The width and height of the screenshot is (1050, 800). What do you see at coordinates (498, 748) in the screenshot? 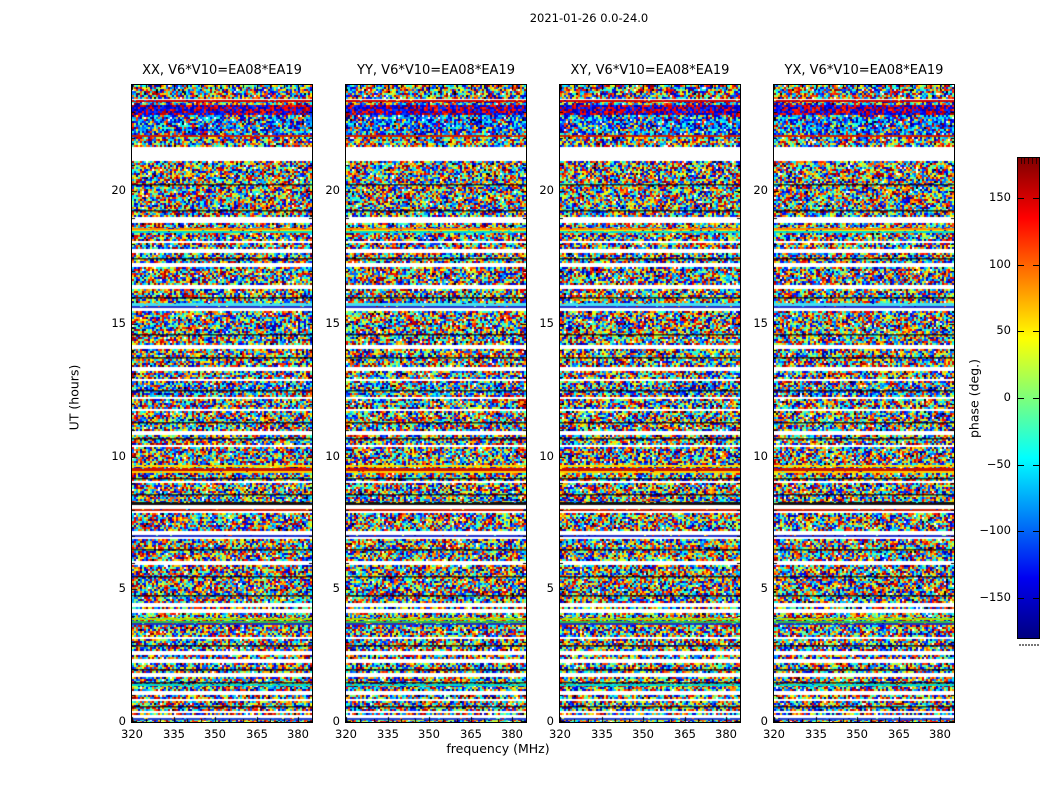
I see `x-axis-label: frequency (MHz)` at bounding box center [498, 748].